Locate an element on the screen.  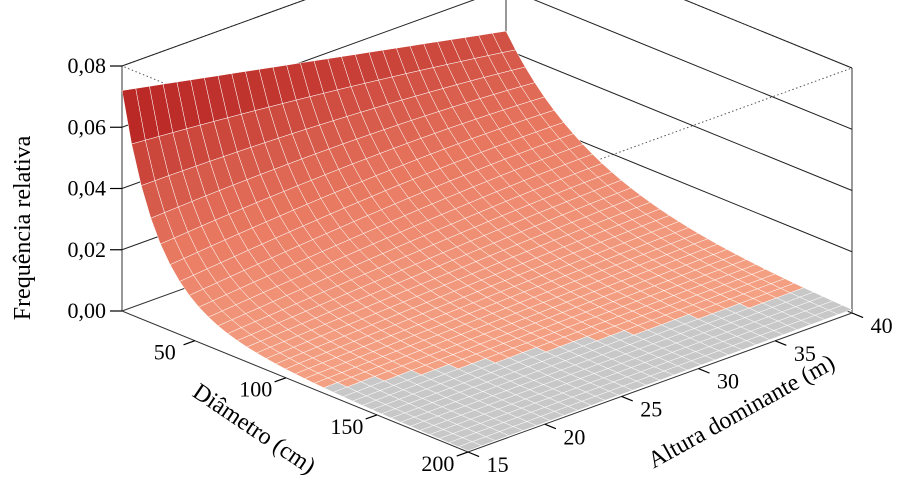
z-axis-label: Frequência relativa is located at coordinates (23, 227).